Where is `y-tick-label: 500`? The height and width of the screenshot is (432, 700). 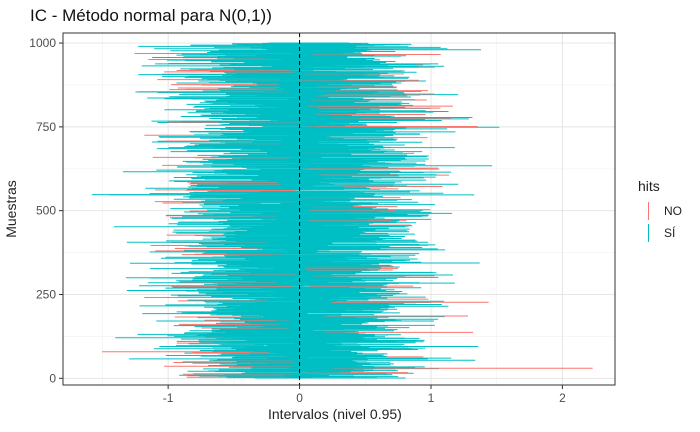 y-tick-label: 500 is located at coordinates (46, 211).